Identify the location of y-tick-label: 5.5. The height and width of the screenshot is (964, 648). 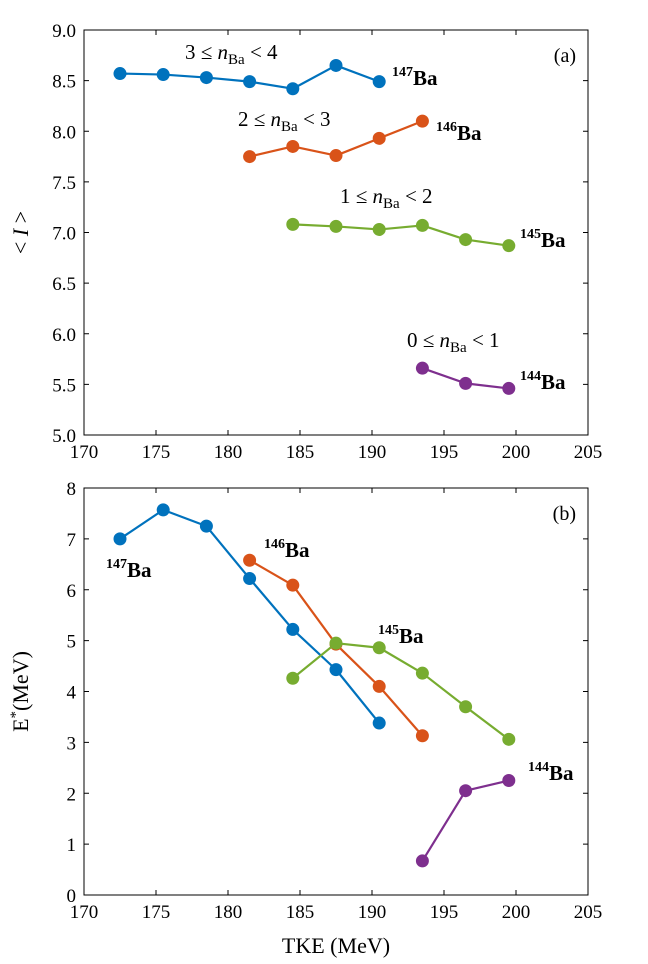
(64, 385).